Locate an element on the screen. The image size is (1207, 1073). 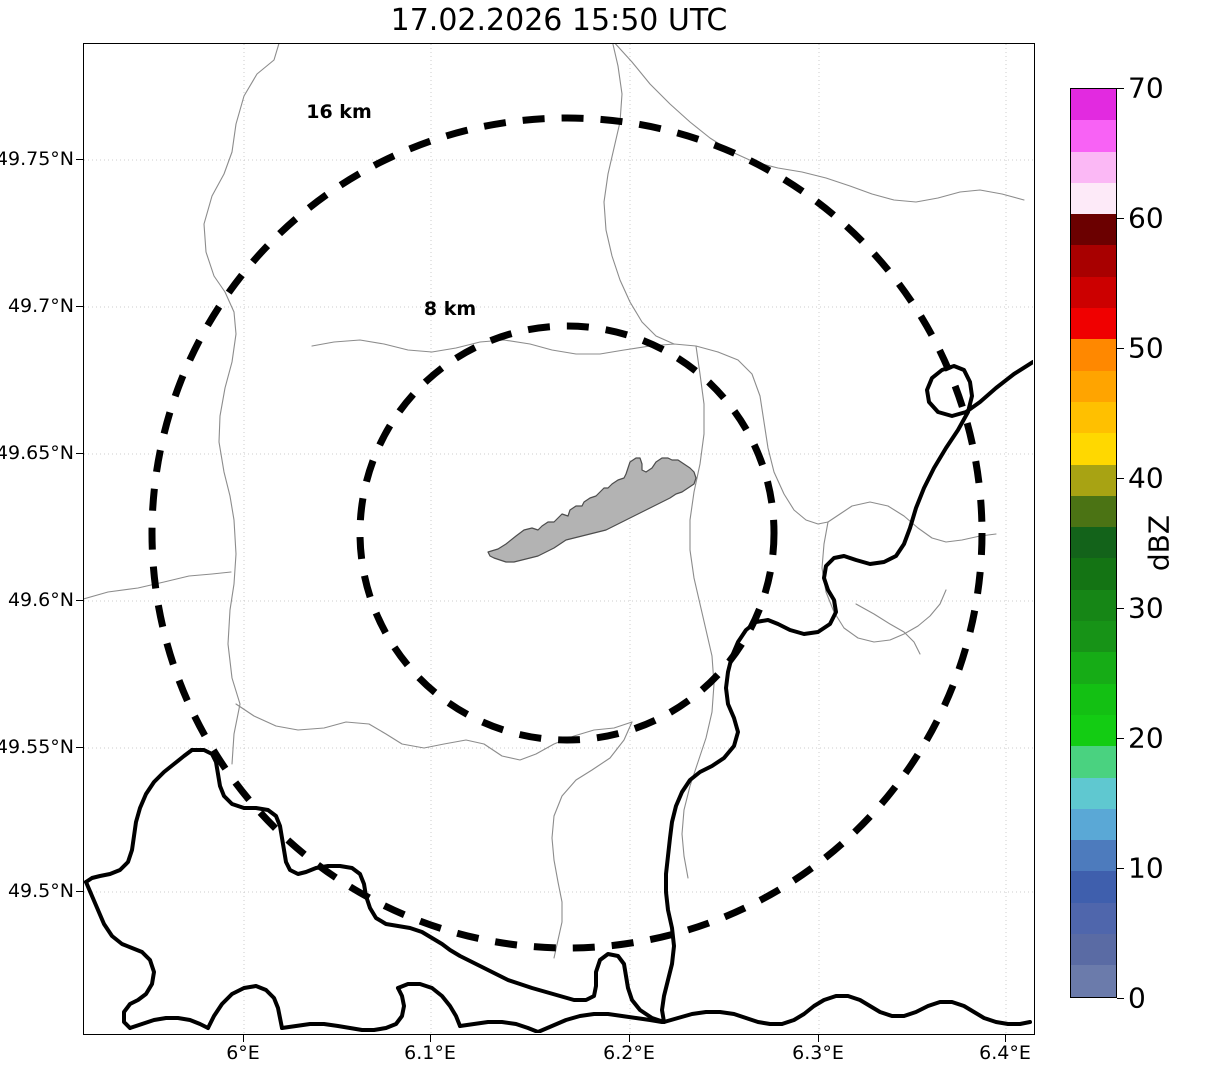
ytick-label-496: 49.6°N is located at coordinates (40, 600).